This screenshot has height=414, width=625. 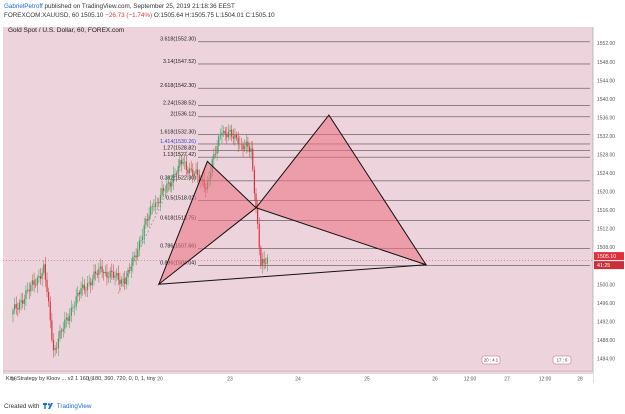 What do you see at coordinates (606, 322) in the screenshot?
I see `price-tick-label: 1492.00` at bounding box center [606, 322].